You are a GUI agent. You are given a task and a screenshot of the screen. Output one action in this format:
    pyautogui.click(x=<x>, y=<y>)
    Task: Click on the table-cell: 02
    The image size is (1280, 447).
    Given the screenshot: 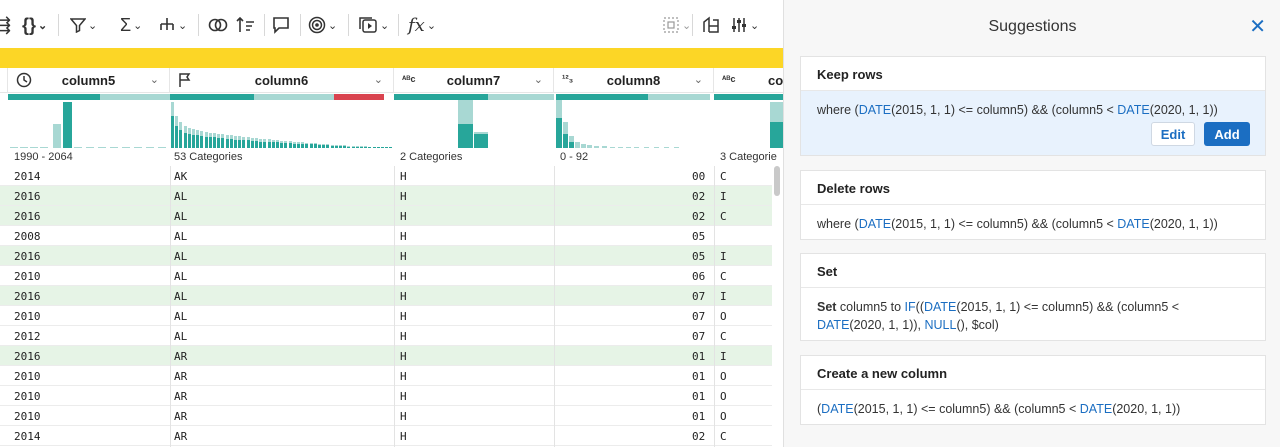 What is the action you would take?
    pyautogui.click(x=699, y=436)
    